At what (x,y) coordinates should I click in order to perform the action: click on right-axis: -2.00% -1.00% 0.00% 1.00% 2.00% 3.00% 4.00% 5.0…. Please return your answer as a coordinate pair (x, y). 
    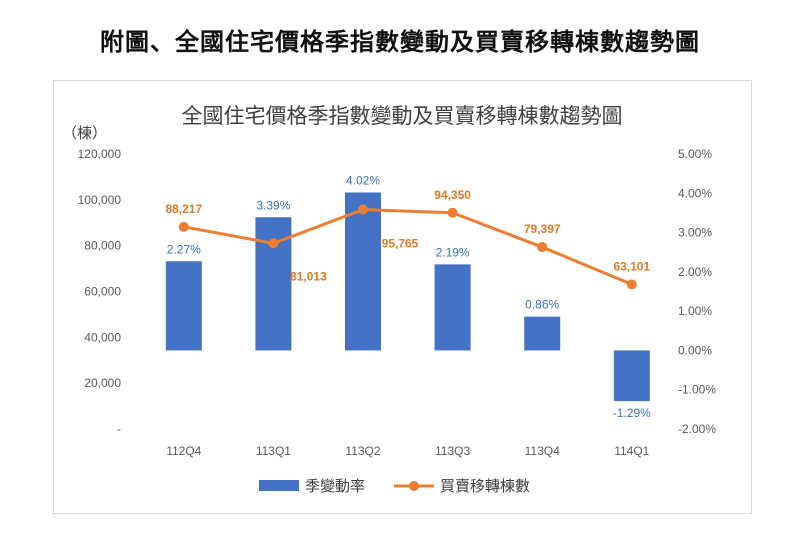
    Looking at the image, I should click on (697, 291).